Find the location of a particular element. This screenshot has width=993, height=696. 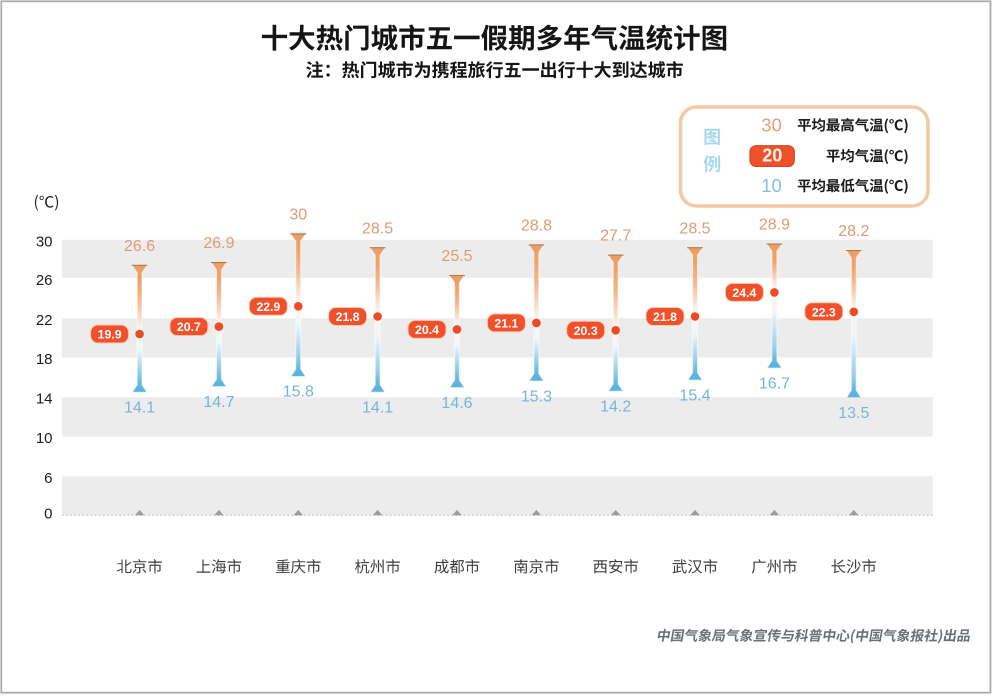

svg-text: 20.3 is located at coordinates (586, 331).